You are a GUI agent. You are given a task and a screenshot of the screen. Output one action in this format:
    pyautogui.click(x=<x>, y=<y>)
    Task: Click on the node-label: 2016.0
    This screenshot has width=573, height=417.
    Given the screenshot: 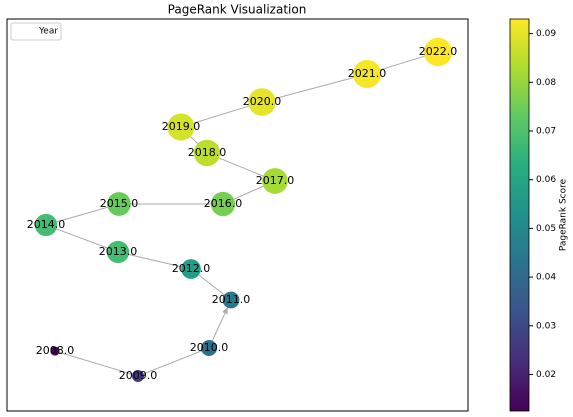 What is the action you would take?
    pyautogui.click(x=223, y=203)
    